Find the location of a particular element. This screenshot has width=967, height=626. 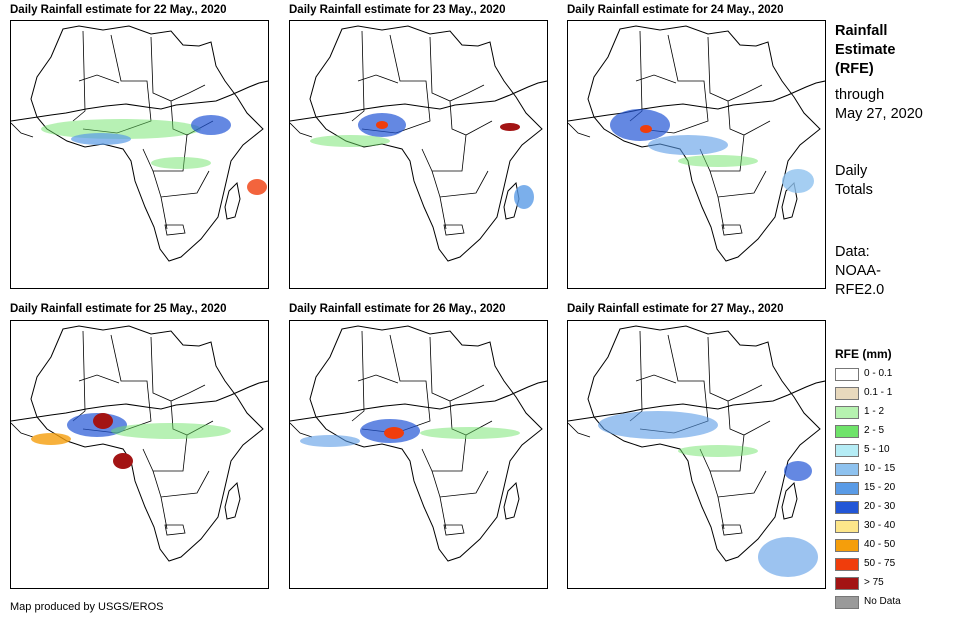

footer-credit: Map produced by USGS/EROS is located at coordinates (87, 607).